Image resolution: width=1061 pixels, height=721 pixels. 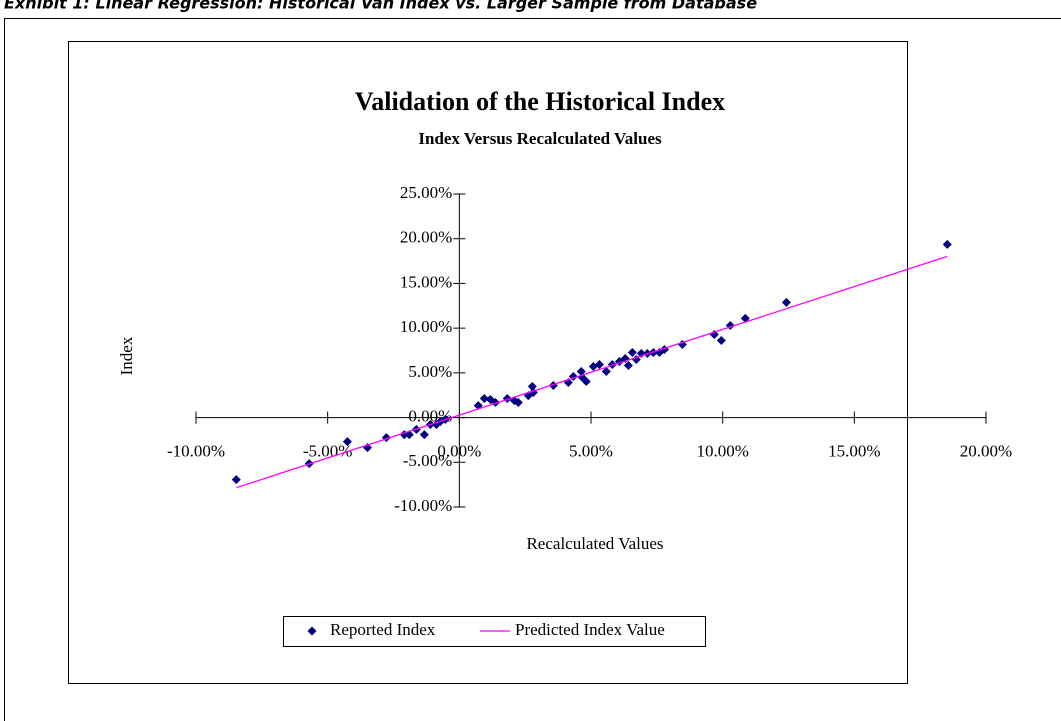 What do you see at coordinates (196, 450) in the screenshot?
I see `x-tick-label: -10.00%` at bounding box center [196, 450].